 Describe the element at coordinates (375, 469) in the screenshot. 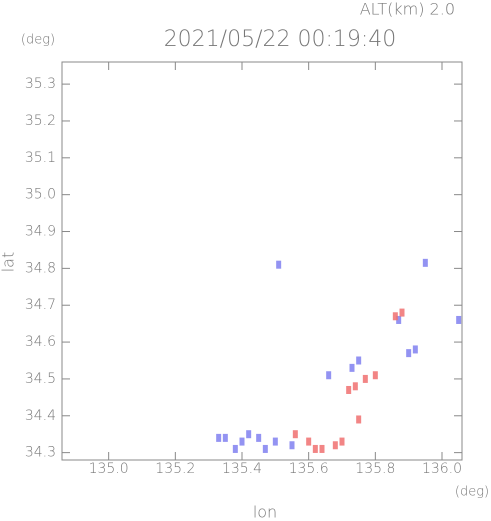

I see `x-tick-label: 135.8` at that location.